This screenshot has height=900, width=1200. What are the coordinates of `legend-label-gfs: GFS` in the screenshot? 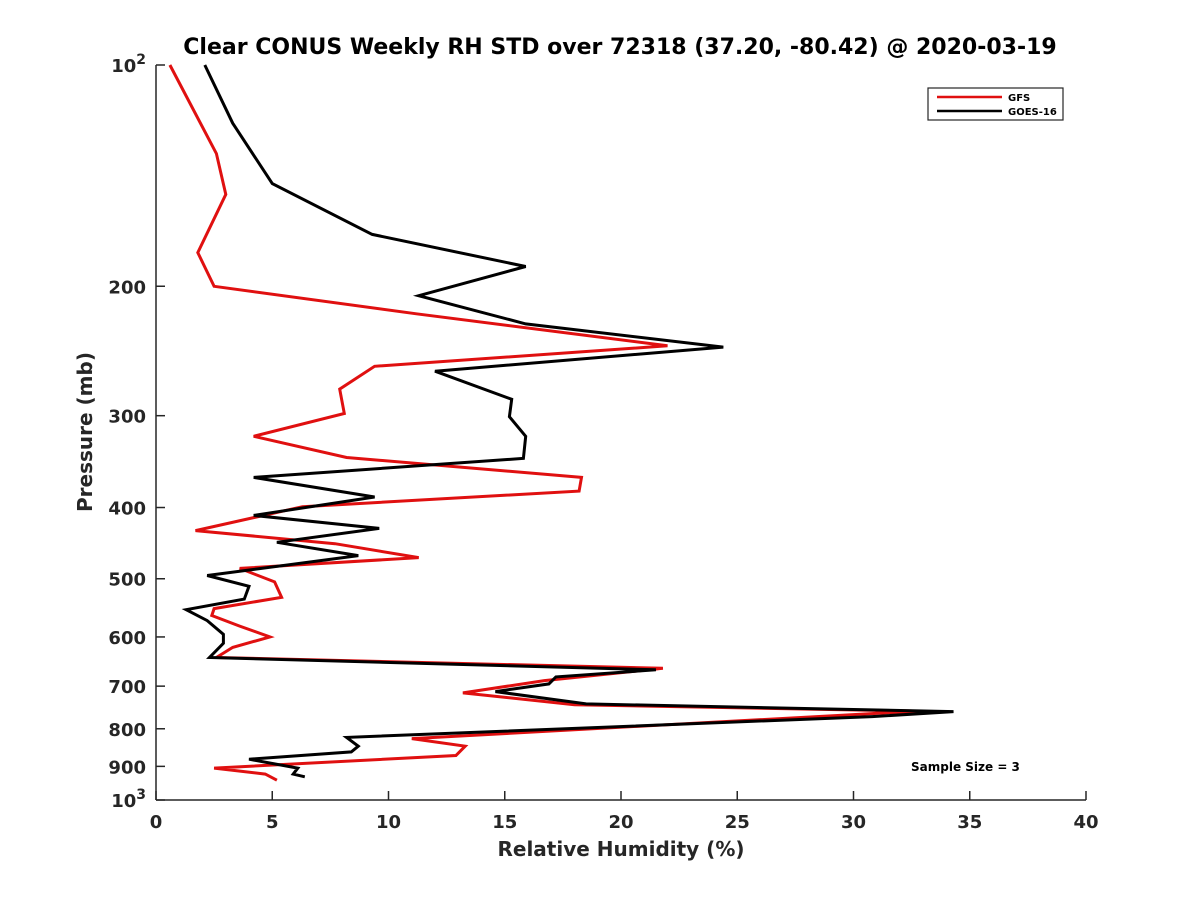 It's located at (1019, 98).